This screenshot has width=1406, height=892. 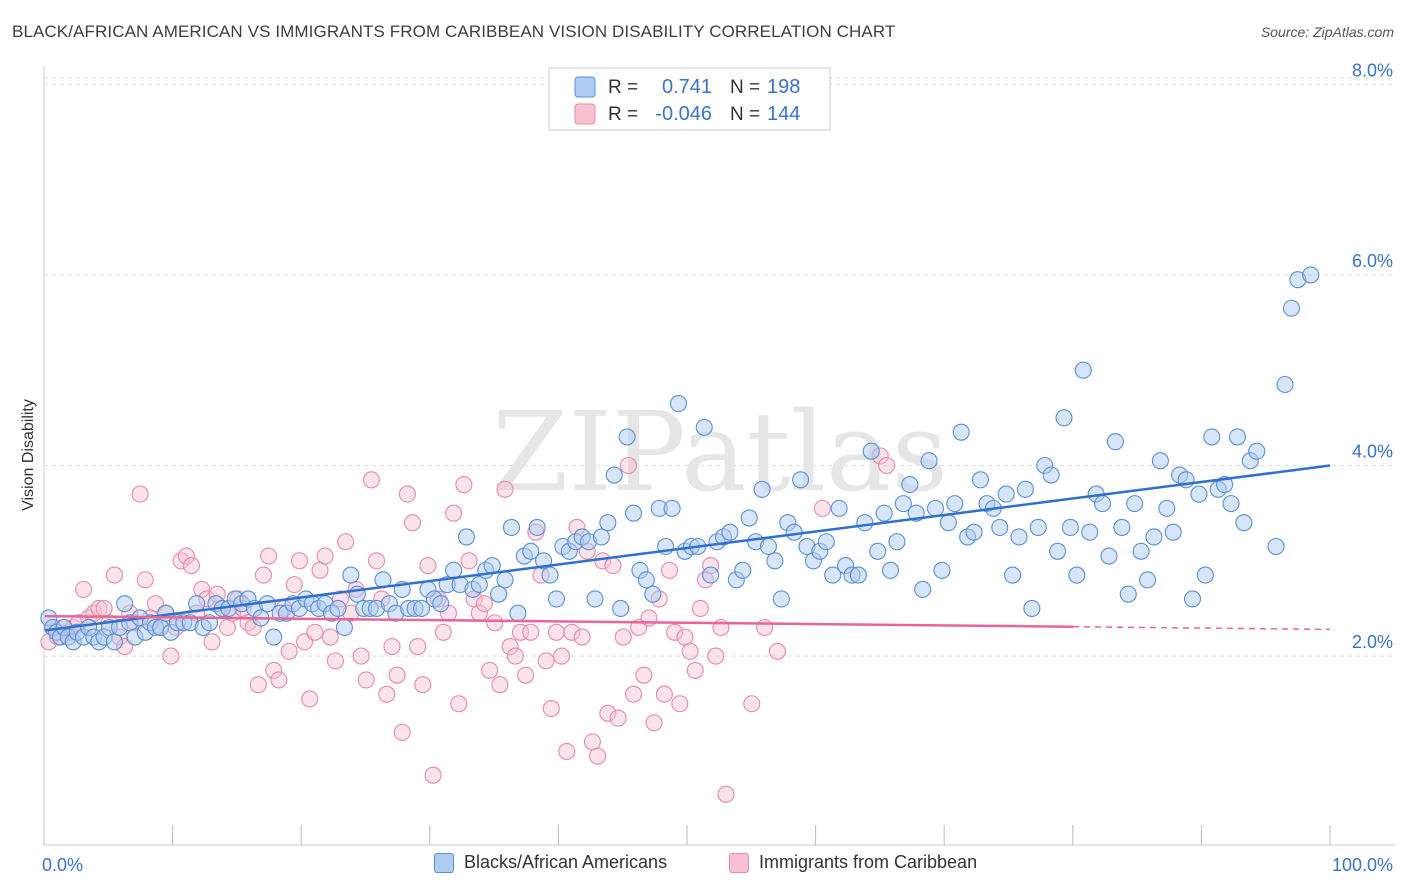 I want to click on legend-n-value-1: 198, so click(x=783, y=87).